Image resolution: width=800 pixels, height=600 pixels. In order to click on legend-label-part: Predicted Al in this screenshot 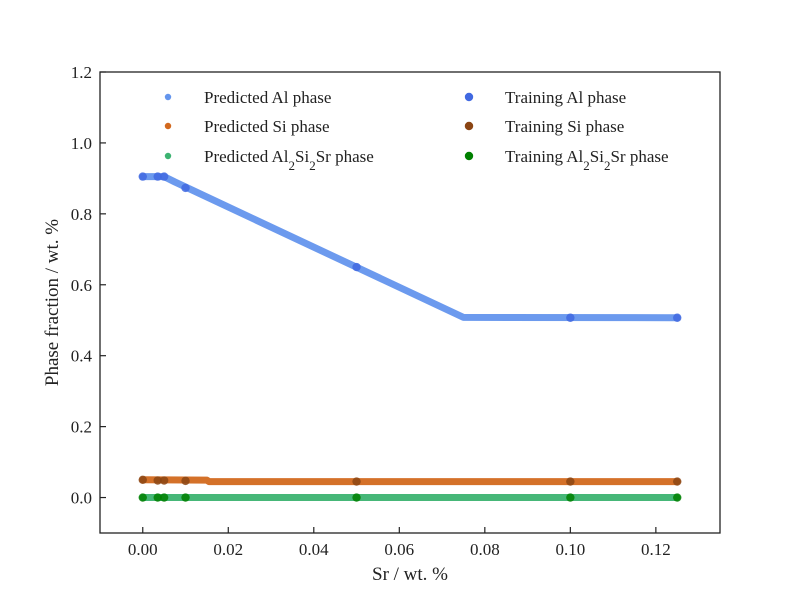, I will do `click(246, 156)`.